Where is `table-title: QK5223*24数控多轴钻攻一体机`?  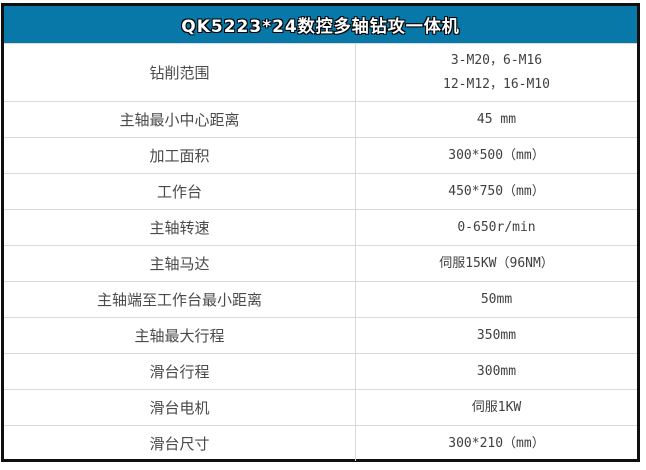 table-title: QK5223*24数控多轴钻攻一体机 is located at coordinates (320, 24).